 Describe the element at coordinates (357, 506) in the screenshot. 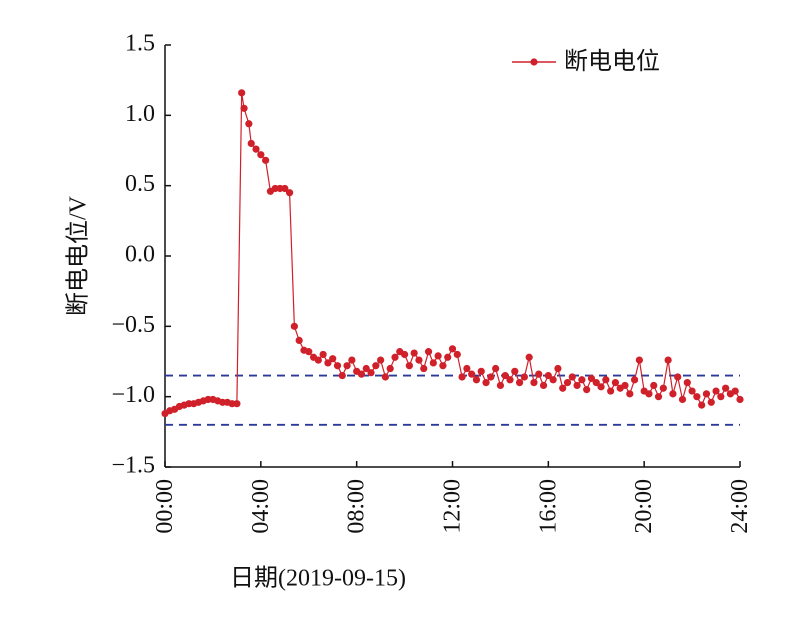

I see `x-tick-label: 08:00` at that location.